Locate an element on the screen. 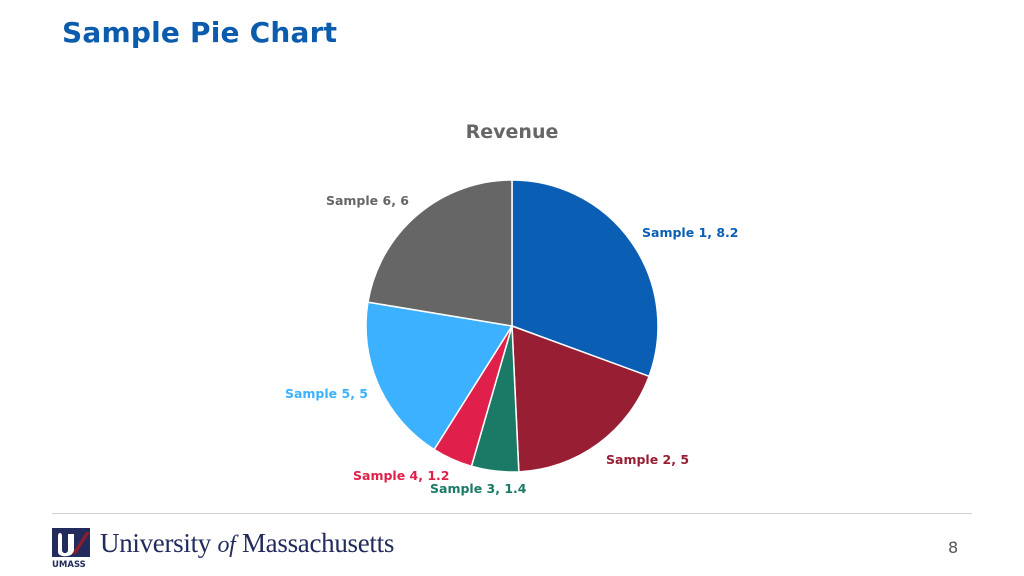 Image resolution: width=1024 pixels, height=576 pixels. data-label-sample-6: Sample 6, 6 is located at coordinates (367, 200).